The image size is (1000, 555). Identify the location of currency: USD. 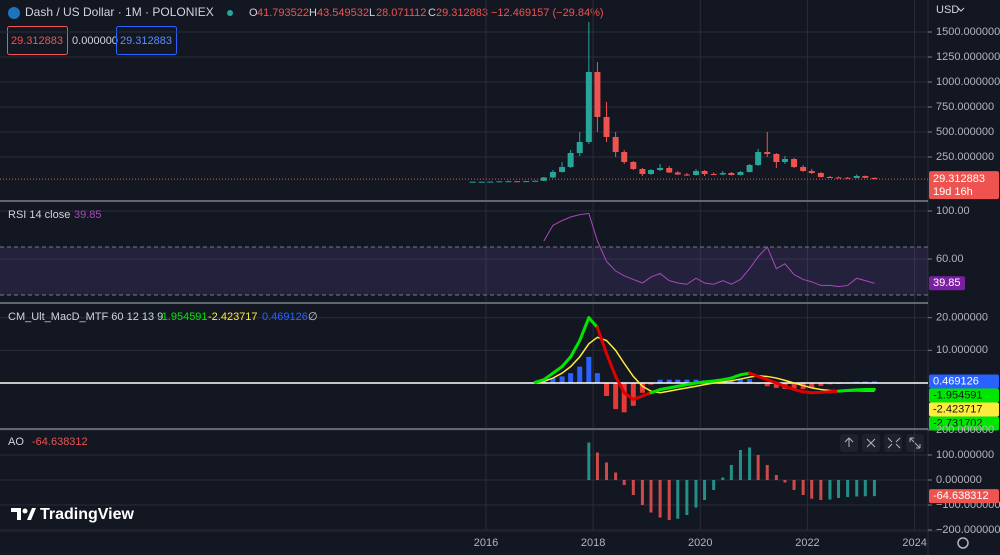
(947, 10).